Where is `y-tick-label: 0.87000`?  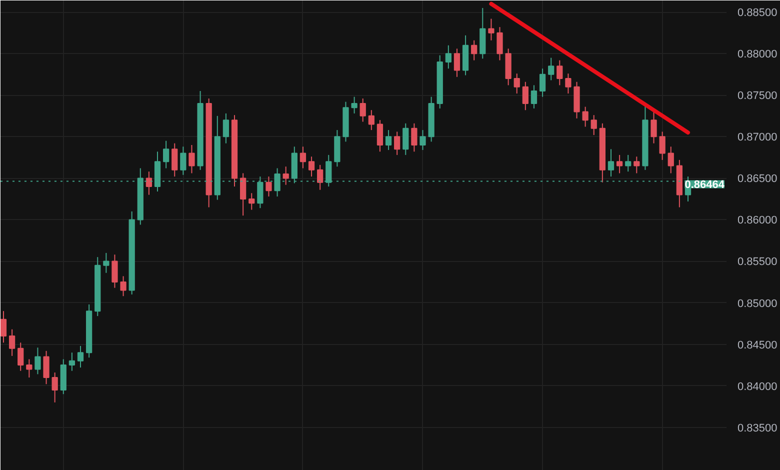
y-tick-label: 0.87000 is located at coordinates (758, 138).